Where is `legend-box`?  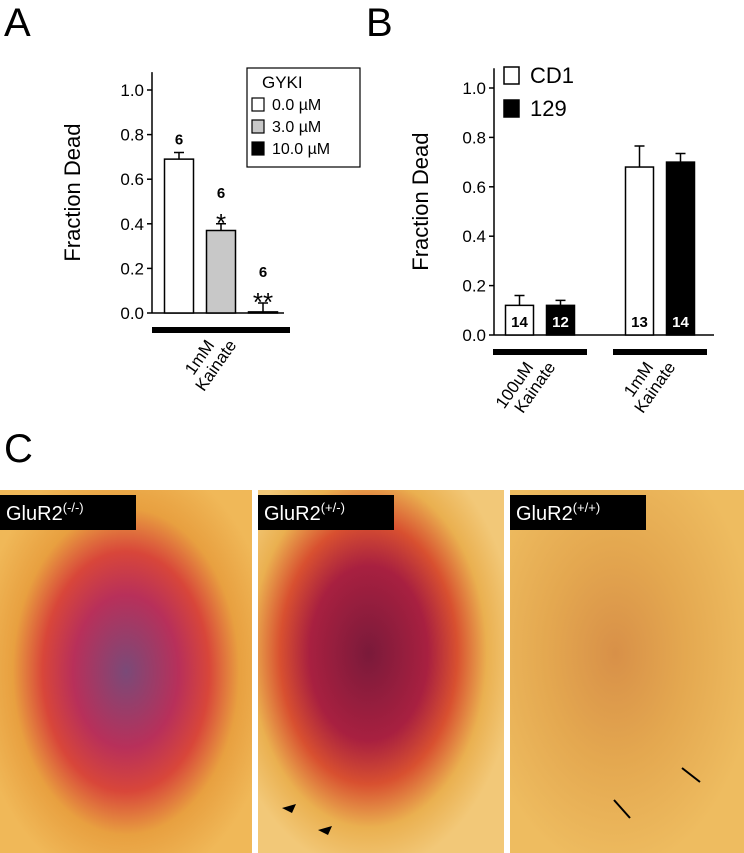 legend-box is located at coordinates (303, 117).